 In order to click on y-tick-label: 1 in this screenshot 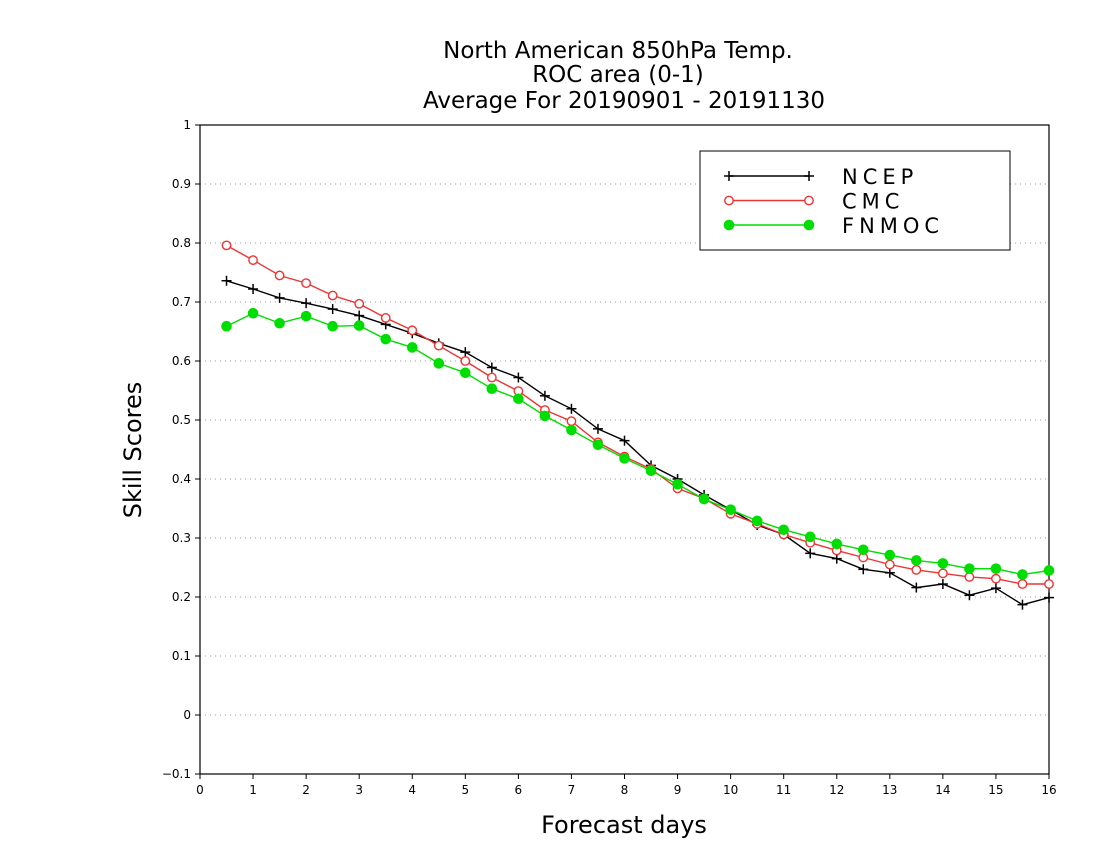, I will do `click(187, 125)`.